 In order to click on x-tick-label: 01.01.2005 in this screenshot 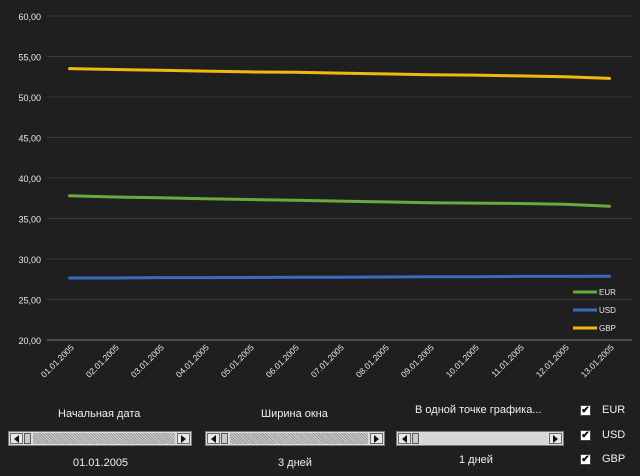, I will do `click(57, 360)`.